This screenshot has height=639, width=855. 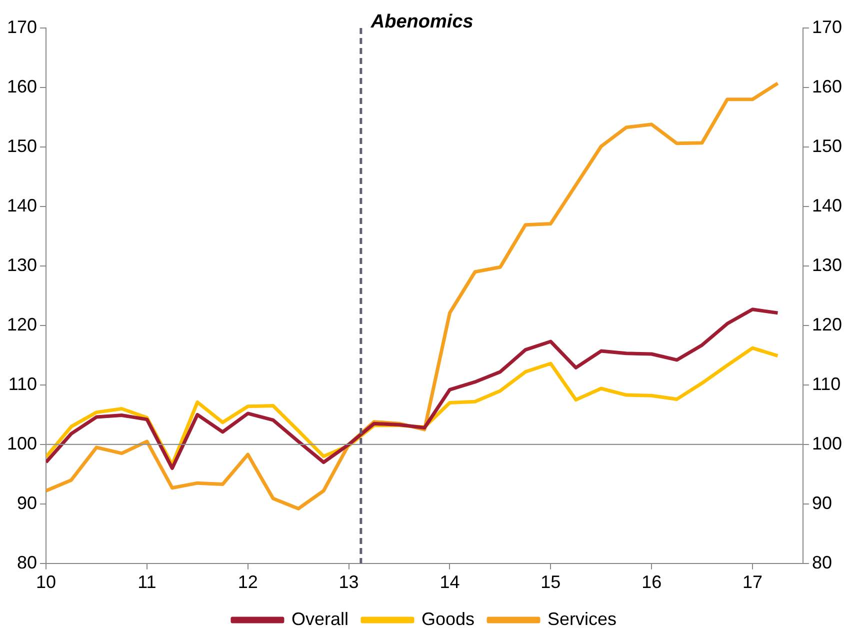 What do you see at coordinates (448, 618) in the screenshot?
I see `legend-label: Goods` at bounding box center [448, 618].